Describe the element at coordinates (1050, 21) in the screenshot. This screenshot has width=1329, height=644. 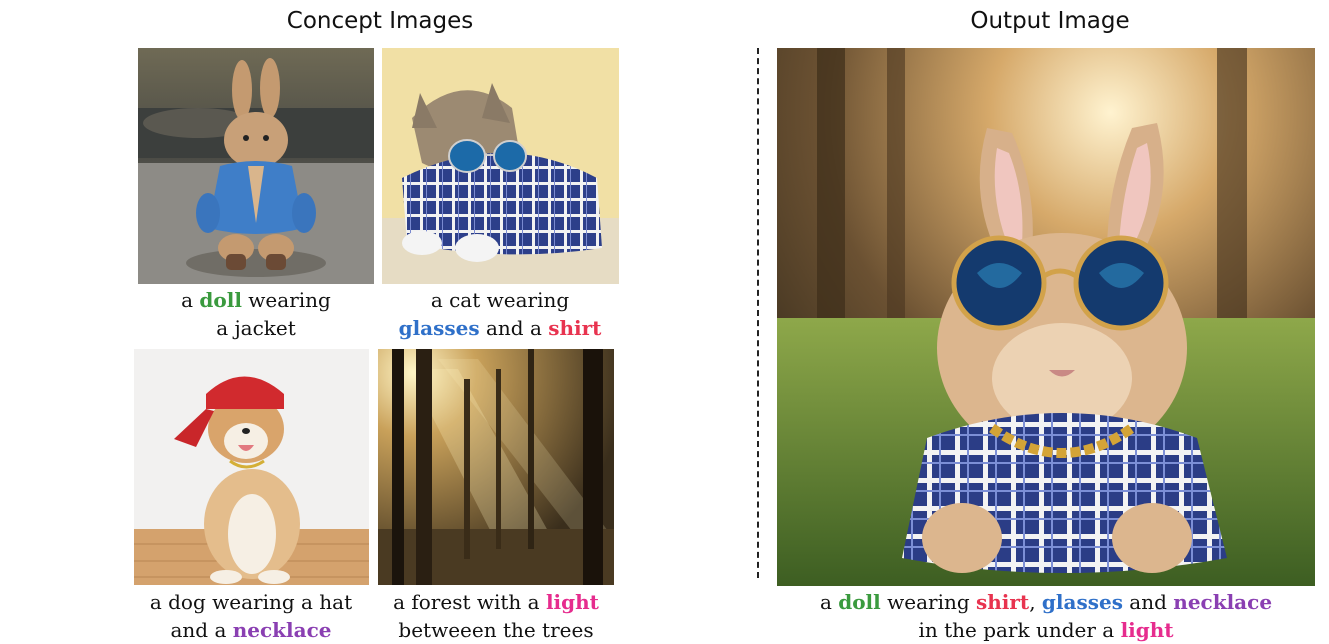
I see `output-image-heading: Output Image` at that location.